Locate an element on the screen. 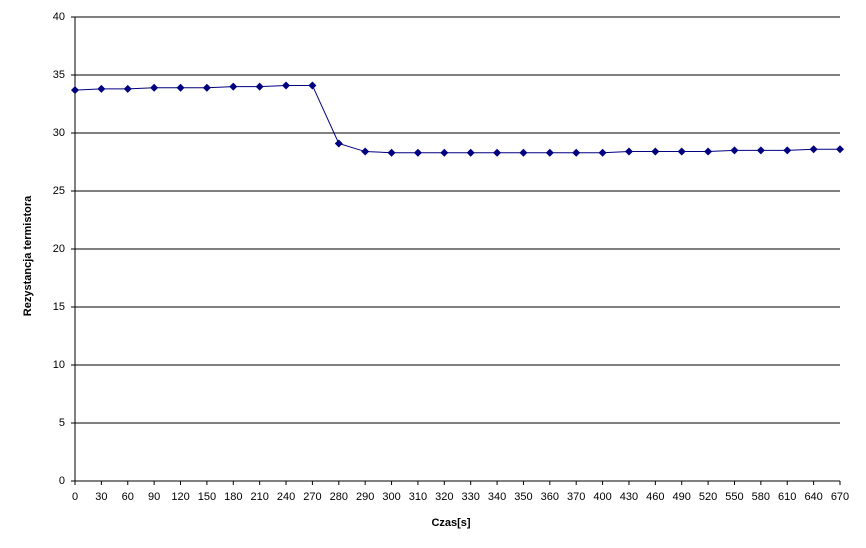  y-tick-label: 20 is located at coordinates (59, 249).